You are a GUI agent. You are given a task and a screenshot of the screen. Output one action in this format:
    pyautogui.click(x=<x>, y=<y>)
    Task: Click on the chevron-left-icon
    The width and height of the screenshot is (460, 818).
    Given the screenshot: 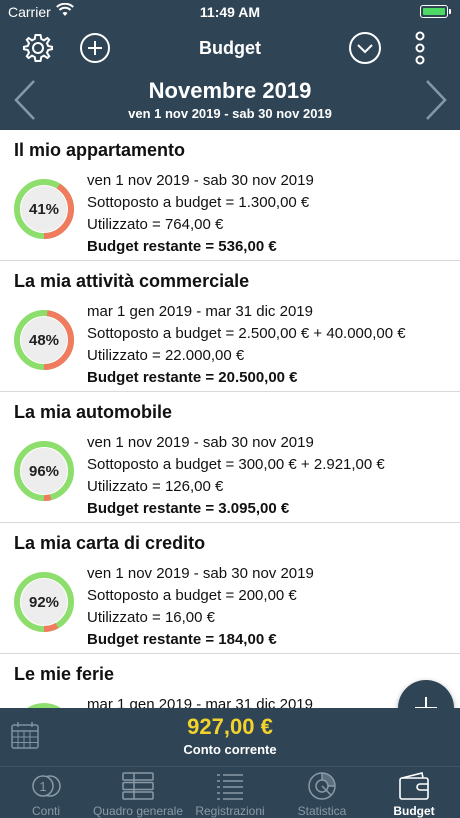 What is the action you would take?
    pyautogui.click(x=25, y=100)
    